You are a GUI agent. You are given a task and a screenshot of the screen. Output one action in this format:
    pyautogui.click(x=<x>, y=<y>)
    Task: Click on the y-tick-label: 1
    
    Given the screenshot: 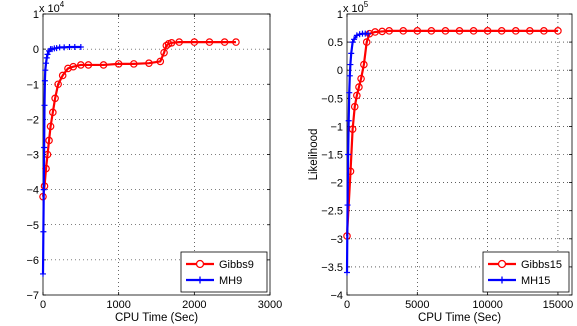 What is the action you would take?
    pyautogui.click(x=36, y=15)
    